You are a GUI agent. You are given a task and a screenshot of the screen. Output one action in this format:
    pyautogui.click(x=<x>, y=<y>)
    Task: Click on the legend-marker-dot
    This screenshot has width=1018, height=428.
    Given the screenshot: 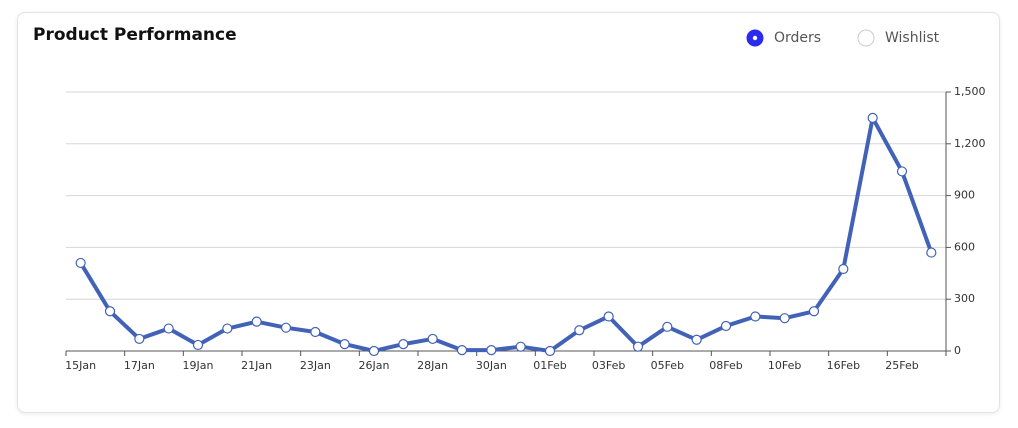 What is the action you would take?
    pyautogui.click(x=755, y=38)
    